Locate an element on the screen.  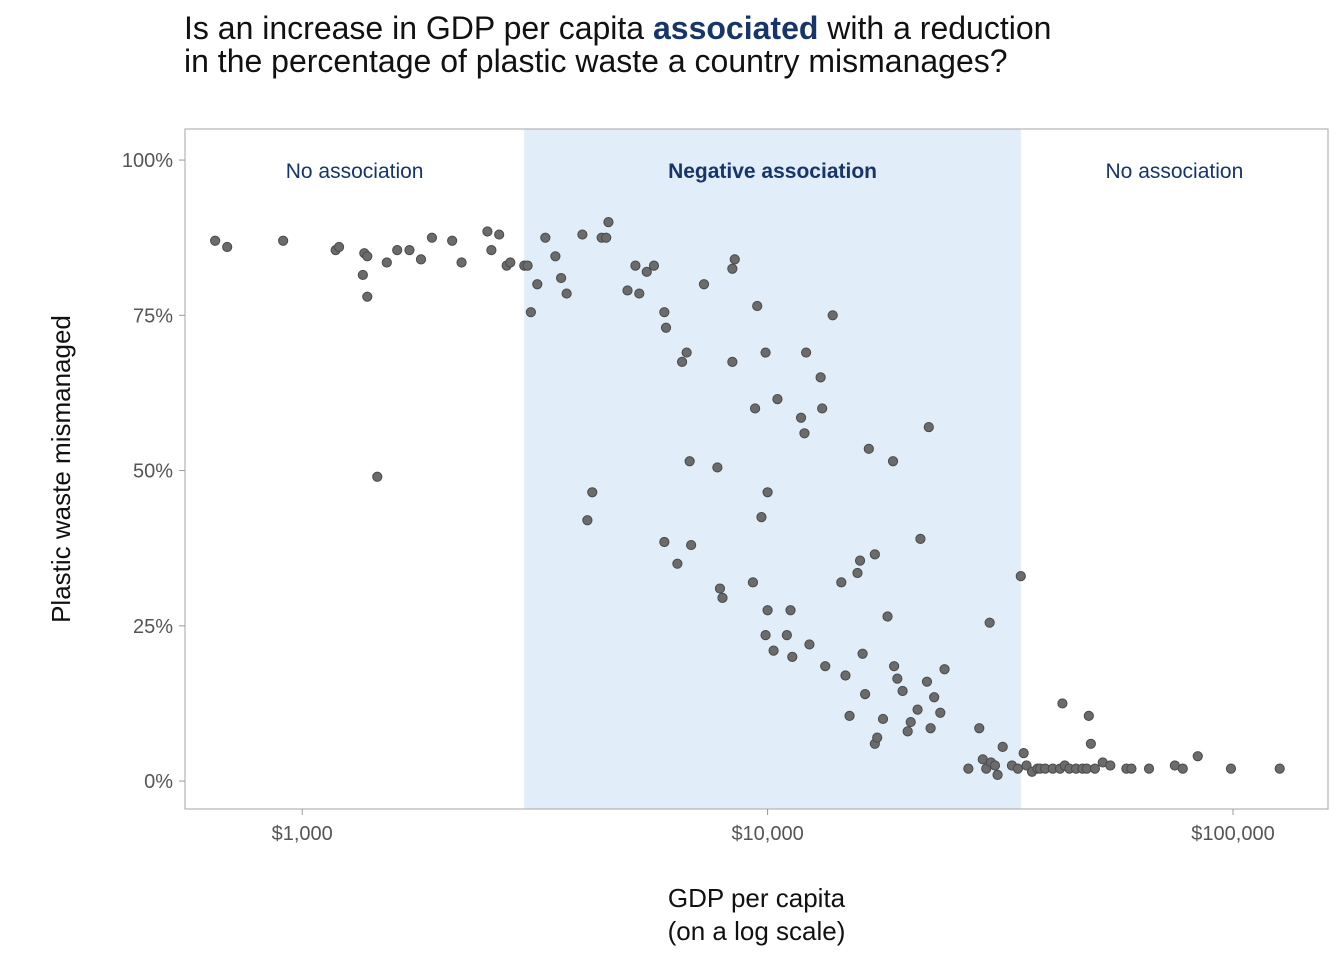
y-axis: 0% 25% 50% 75% 100% is located at coordinates (153, 471).